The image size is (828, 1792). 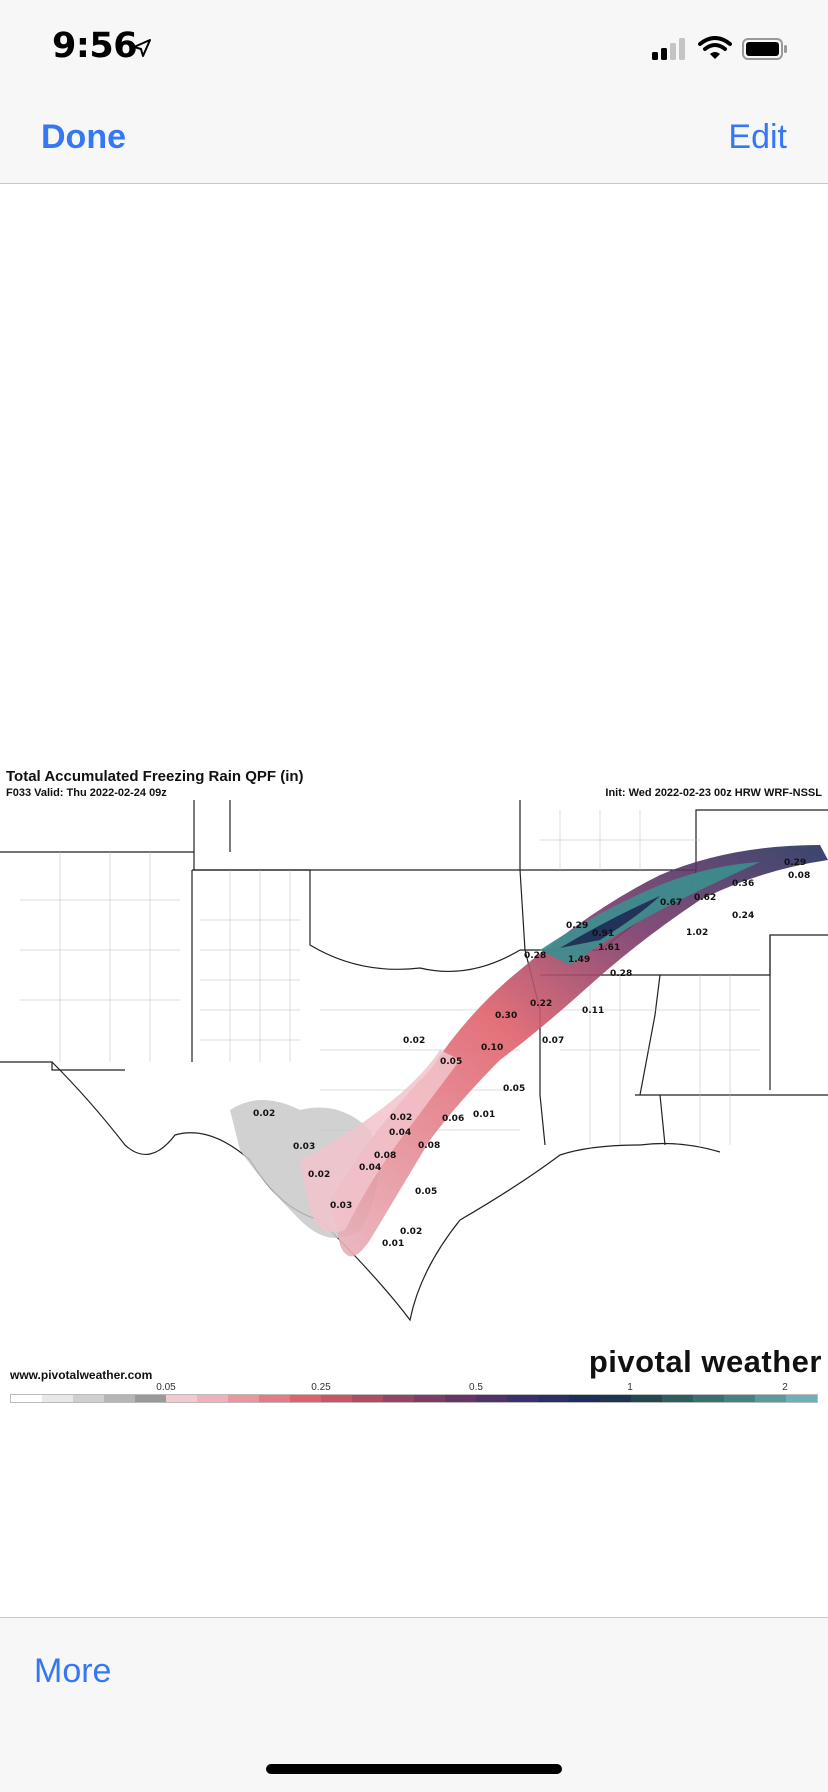 What do you see at coordinates (166, 1387) in the screenshot?
I see `colorbar-tick: 0.05` at bounding box center [166, 1387].